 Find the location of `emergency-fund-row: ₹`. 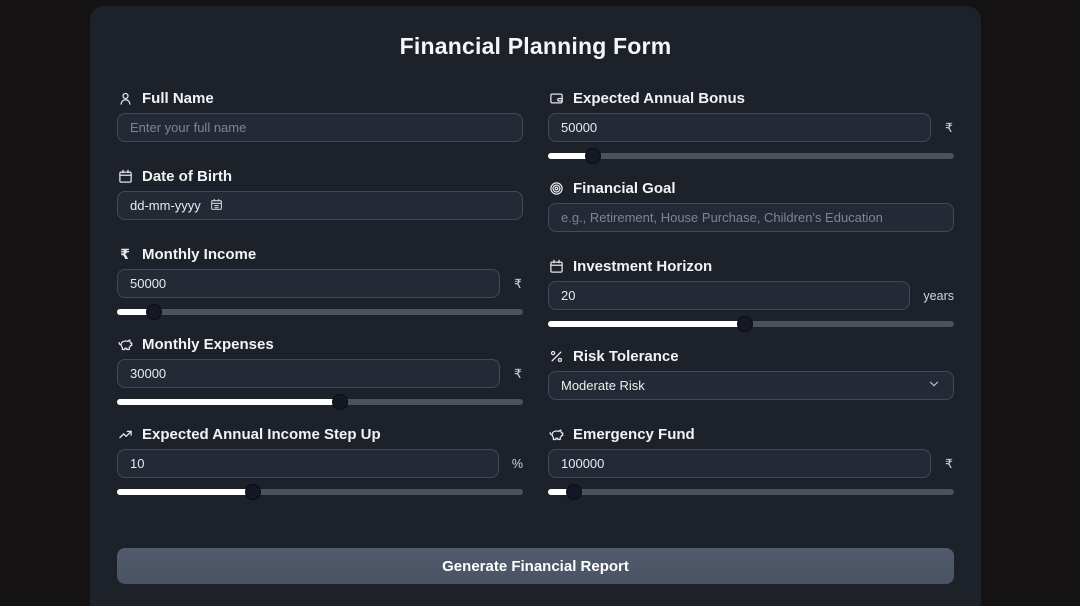

emergency-fund-row: ₹ is located at coordinates (751, 463).